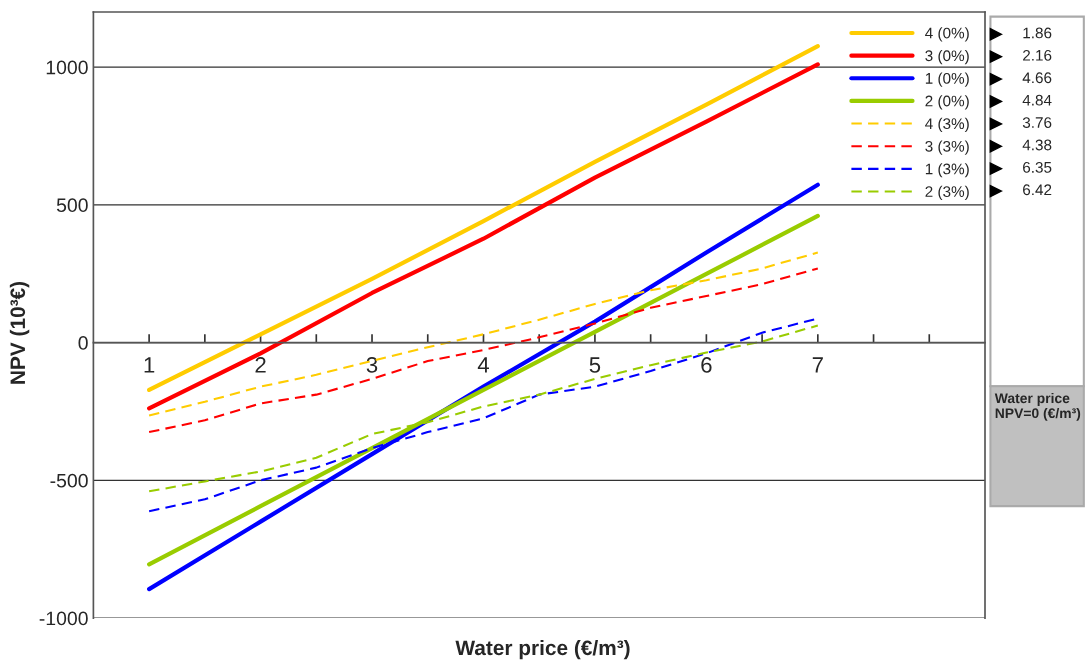 The height and width of the screenshot is (666, 1086). I want to click on legend-label: 4 (3%), so click(947, 125).